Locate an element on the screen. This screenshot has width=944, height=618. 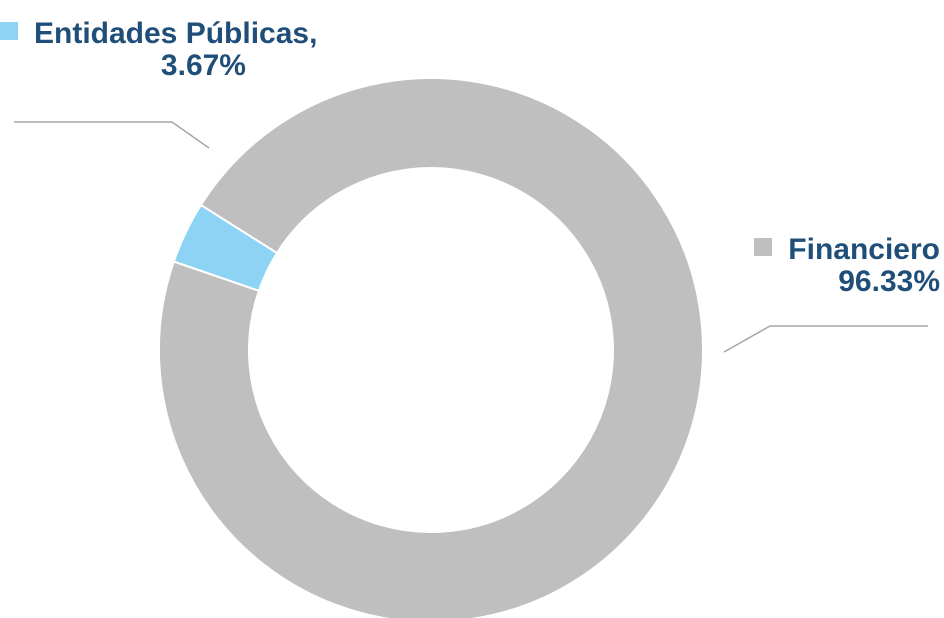
legend-swatch-financiero is located at coordinates (763, 247).